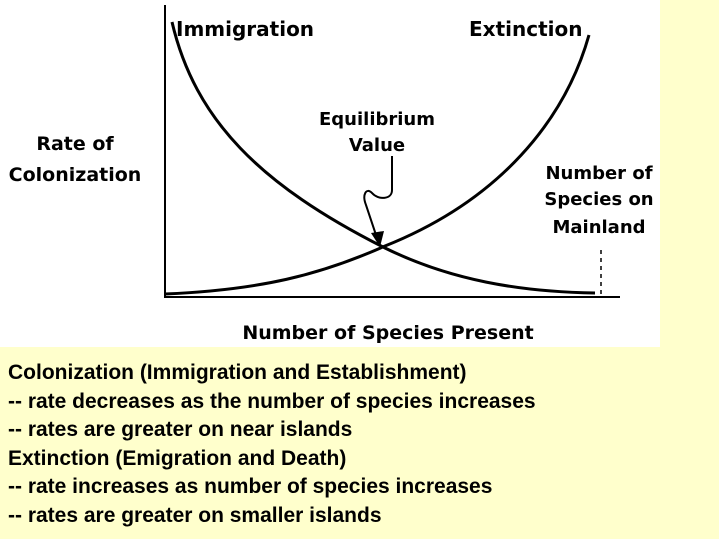  What do you see at coordinates (245, 29) in the screenshot?
I see `immigration-label: Immigration` at bounding box center [245, 29].